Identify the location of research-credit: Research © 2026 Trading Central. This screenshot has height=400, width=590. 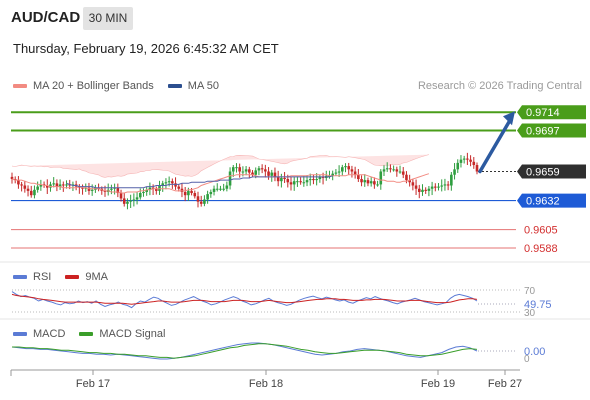
(499, 86).